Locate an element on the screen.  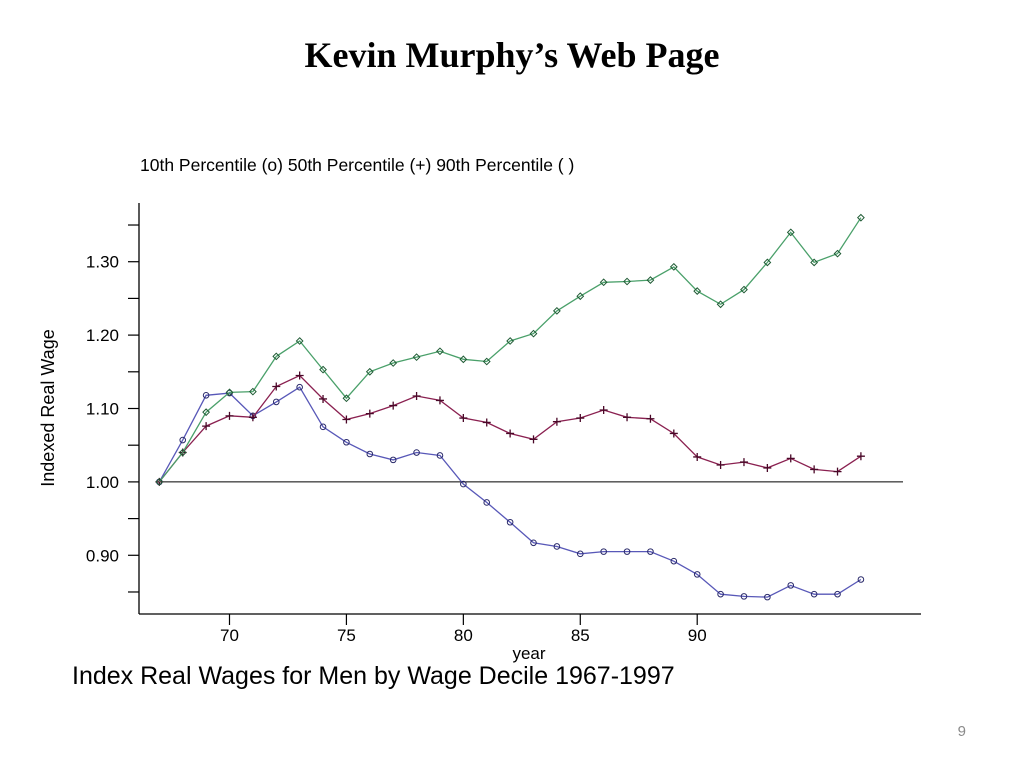
x-tick-label: 70 is located at coordinates (229, 635).